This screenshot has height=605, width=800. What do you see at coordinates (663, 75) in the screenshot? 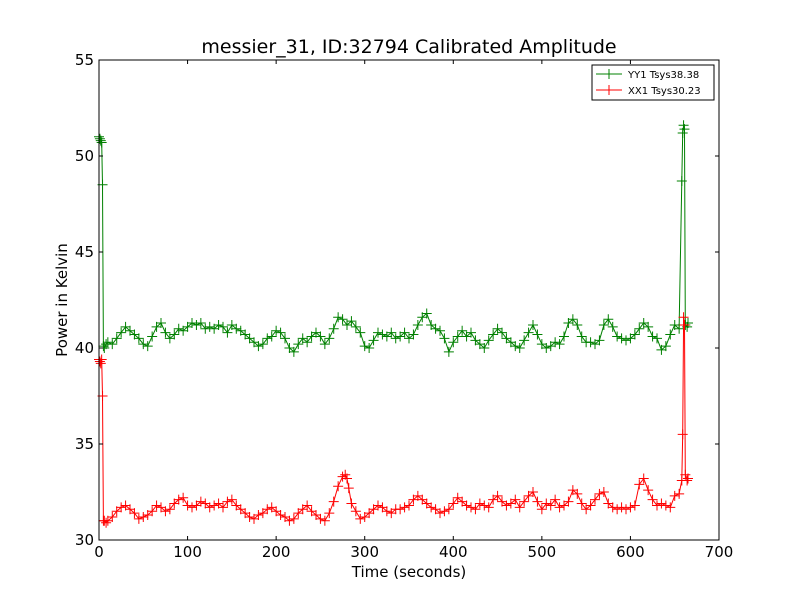
I see `legend-label: YY1 Tsys38.38` at bounding box center [663, 75].